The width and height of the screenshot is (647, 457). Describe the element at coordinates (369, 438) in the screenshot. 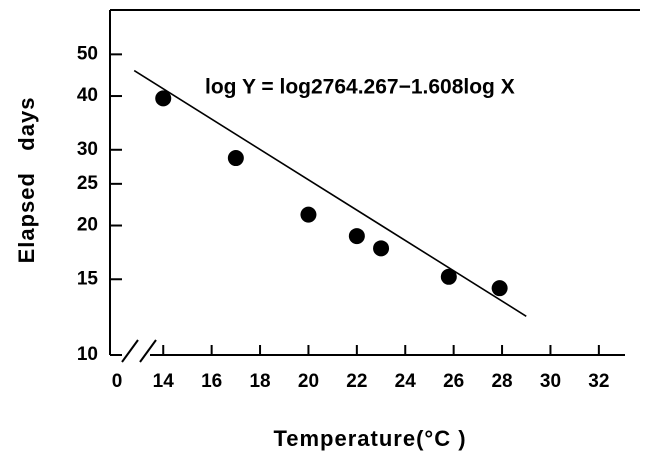

I see `x-axis-label: Temperature(°C )` at that location.